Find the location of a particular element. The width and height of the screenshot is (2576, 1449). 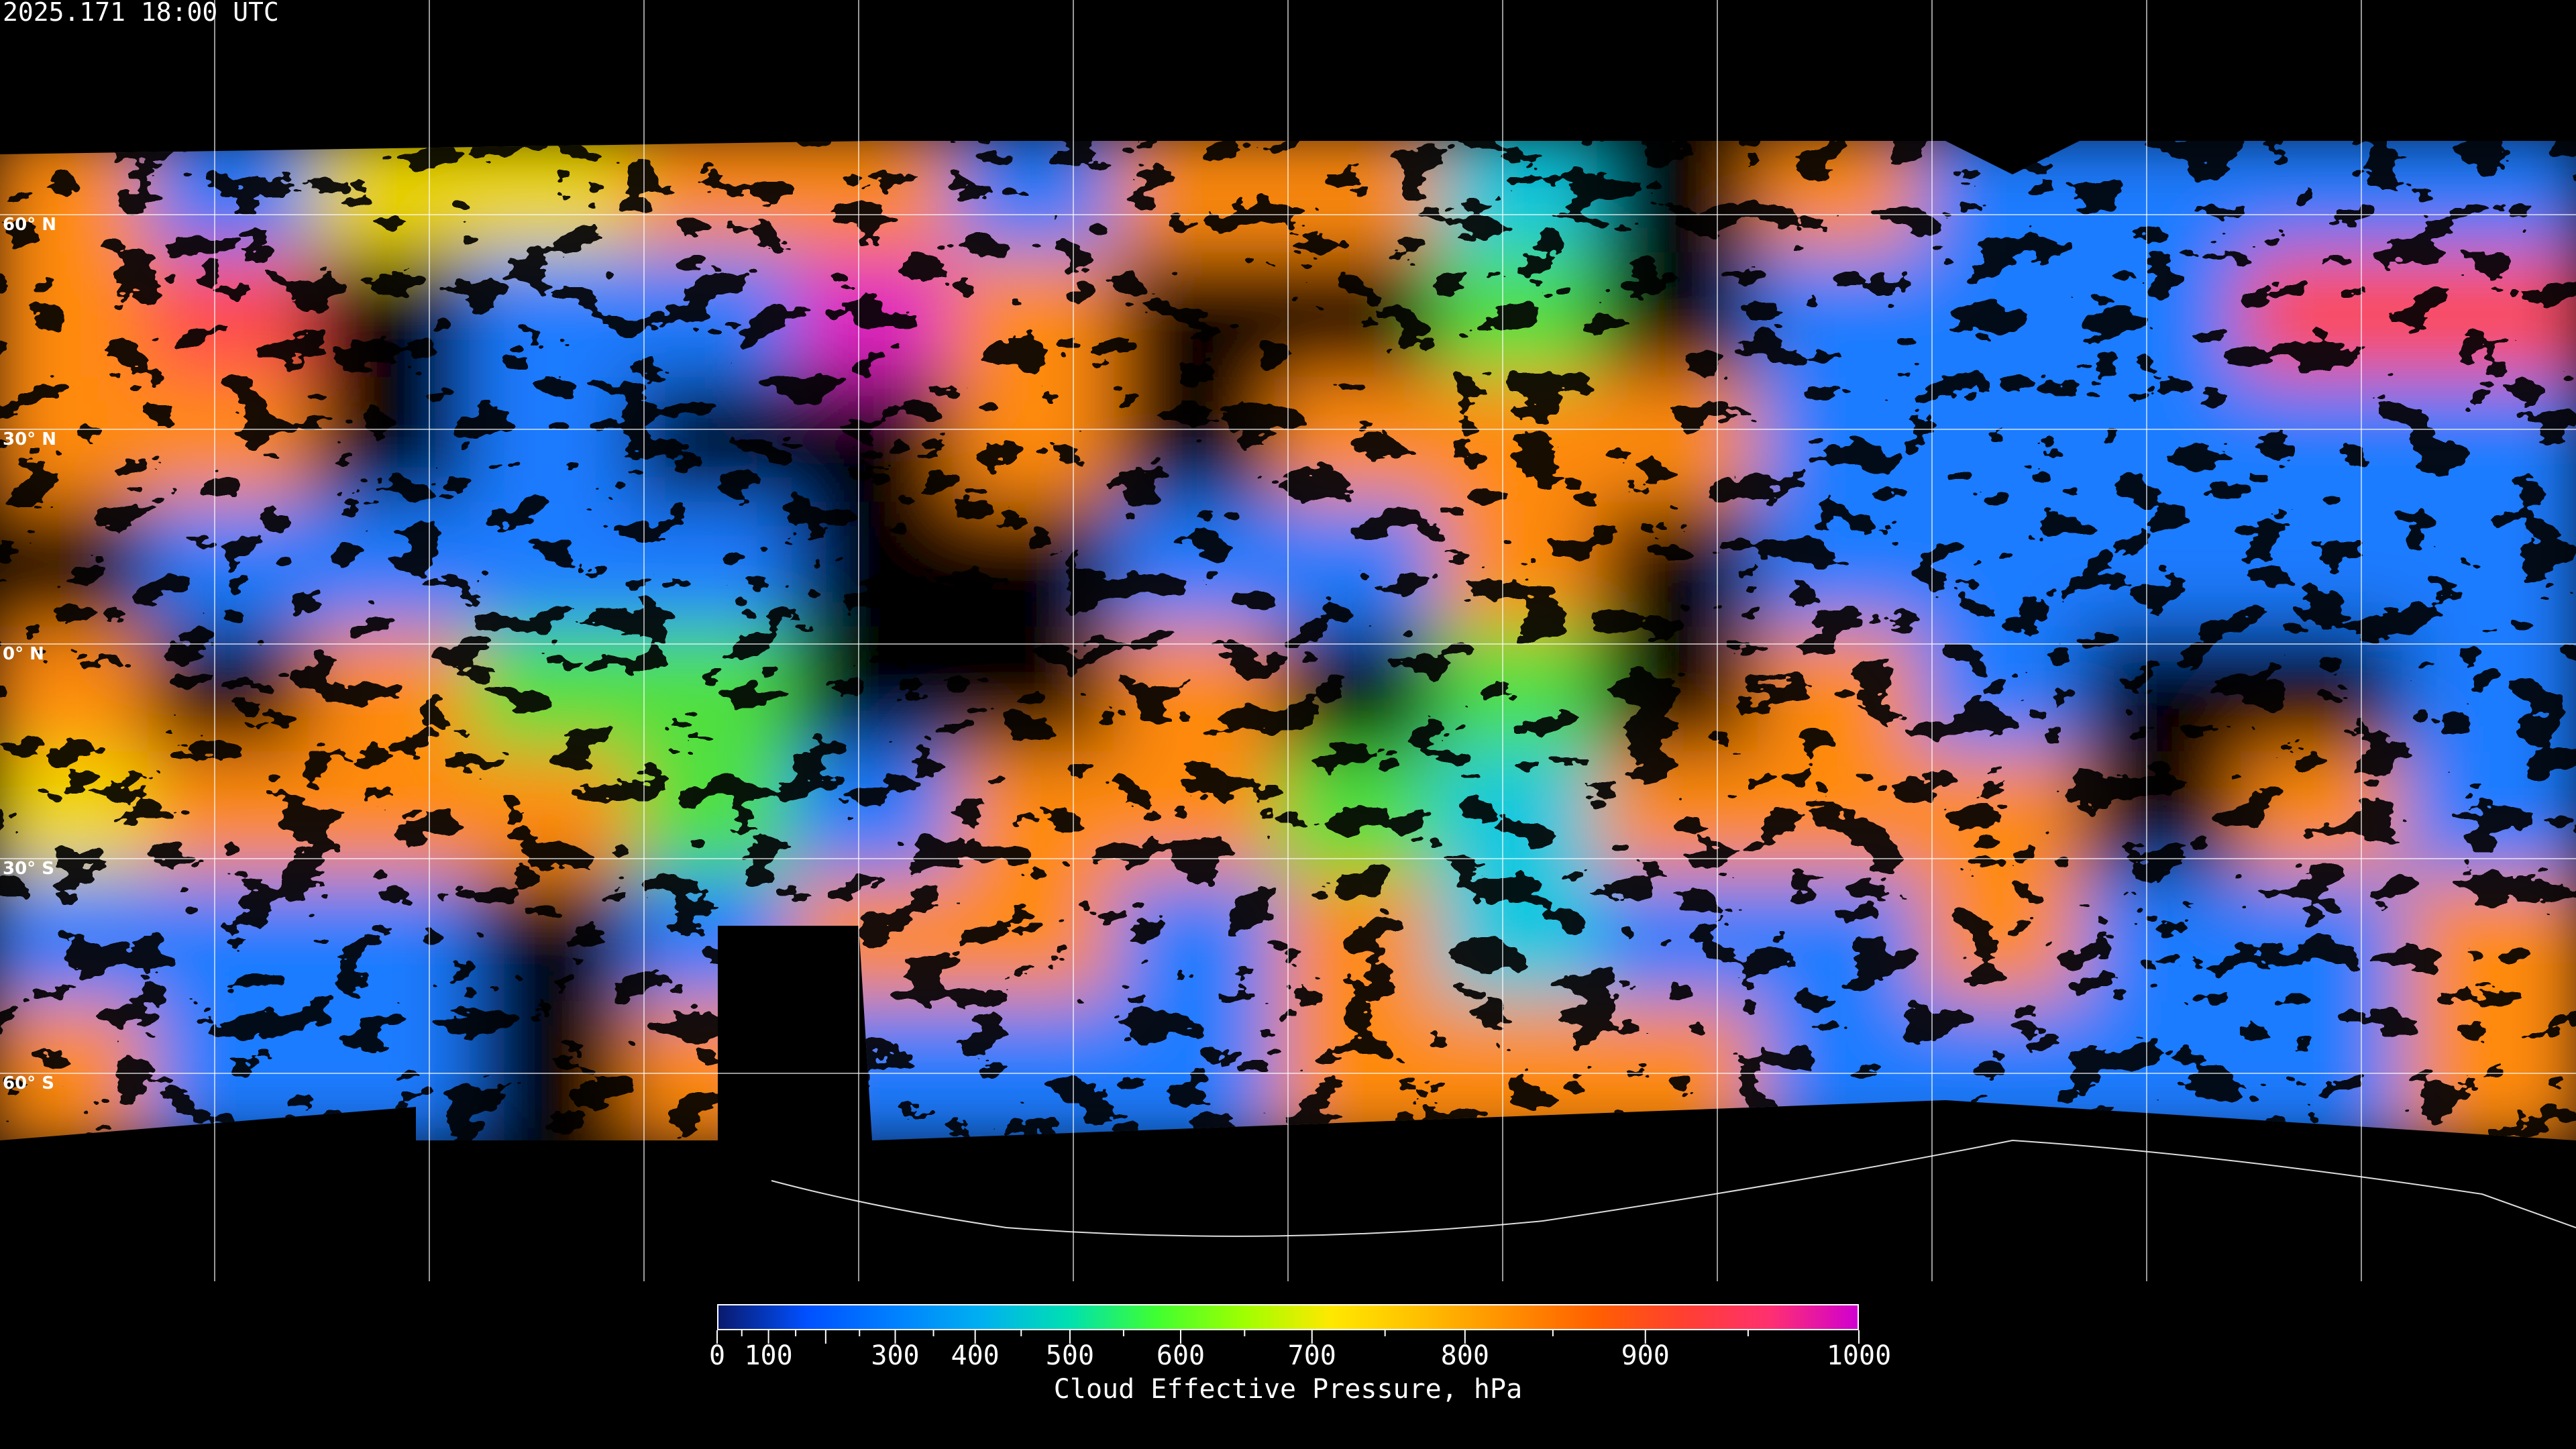

tick-label: 300 is located at coordinates (895, 1355).